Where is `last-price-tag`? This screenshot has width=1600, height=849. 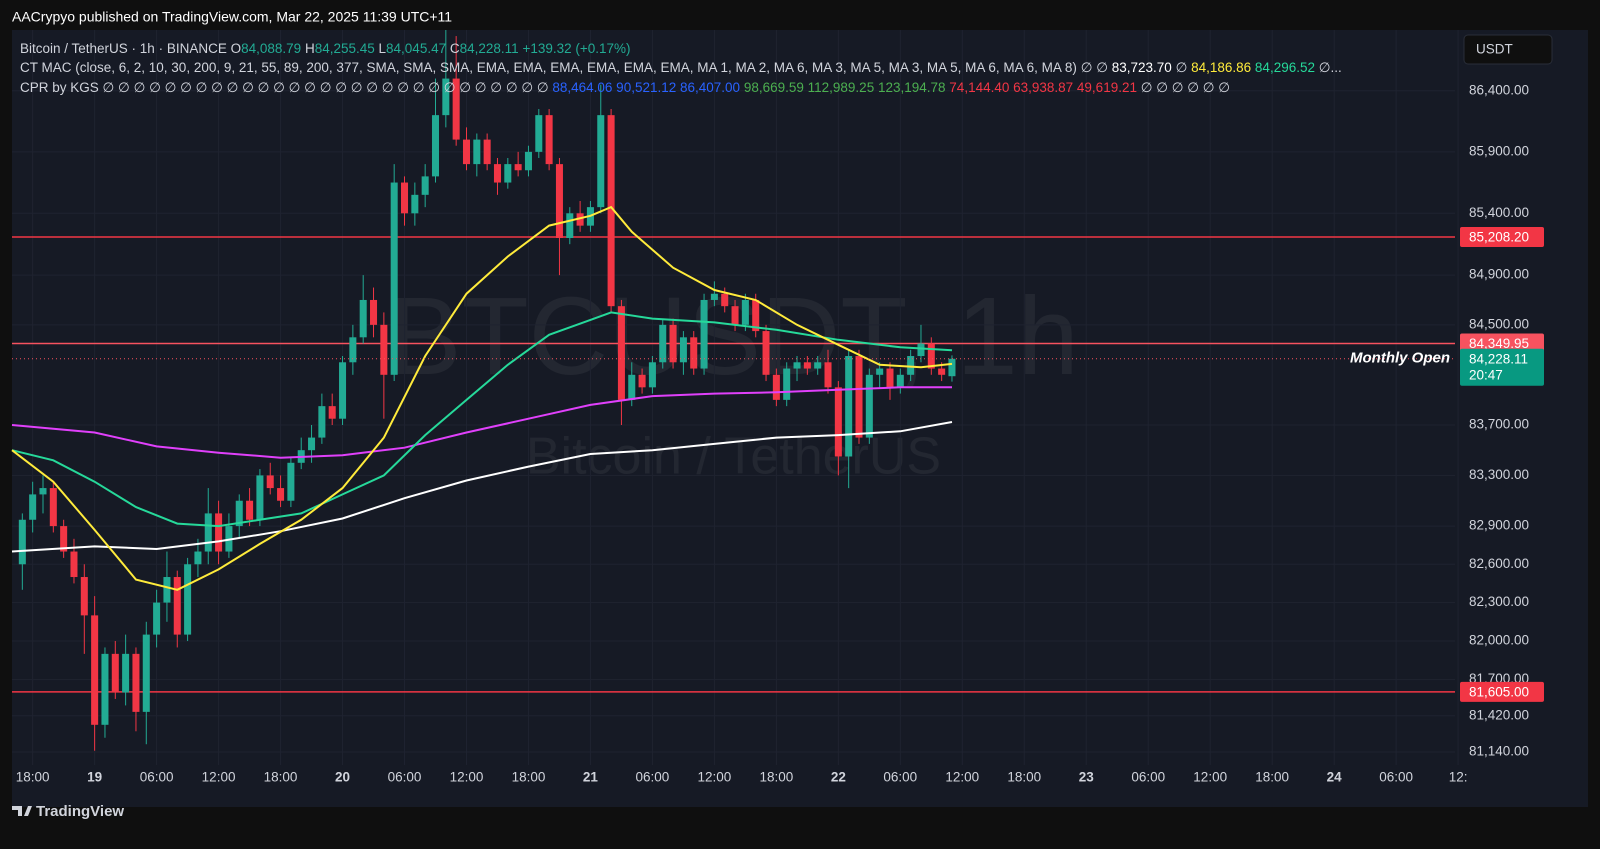 last-price-tag is located at coordinates (1502, 367).